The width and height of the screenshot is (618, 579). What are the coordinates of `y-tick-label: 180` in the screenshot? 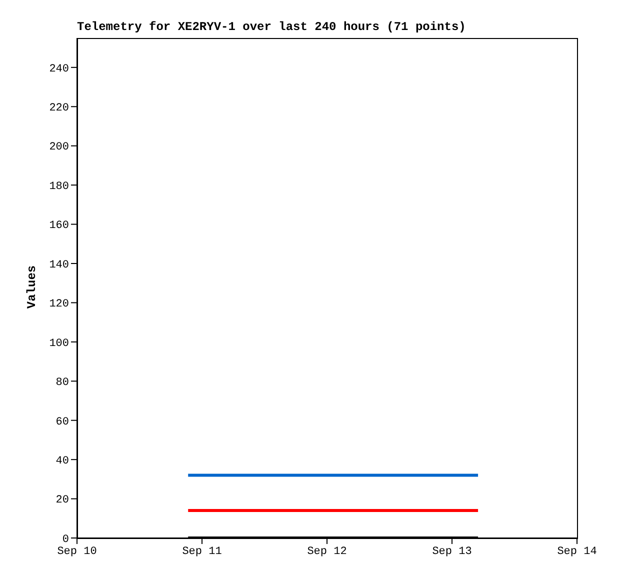 It's located at (59, 186).